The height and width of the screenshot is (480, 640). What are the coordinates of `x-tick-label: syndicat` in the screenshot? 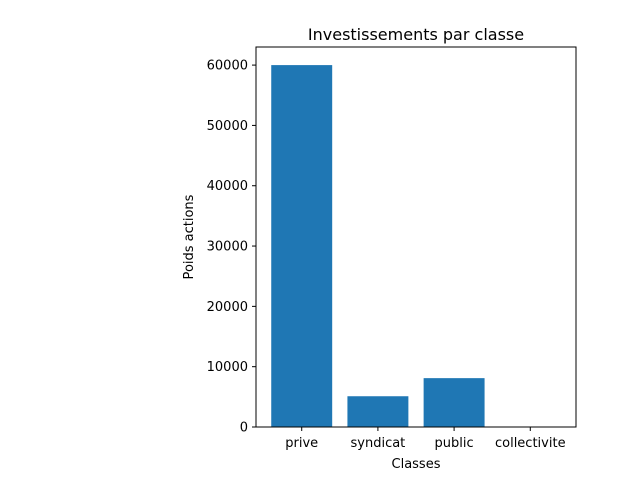 It's located at (378, 443).